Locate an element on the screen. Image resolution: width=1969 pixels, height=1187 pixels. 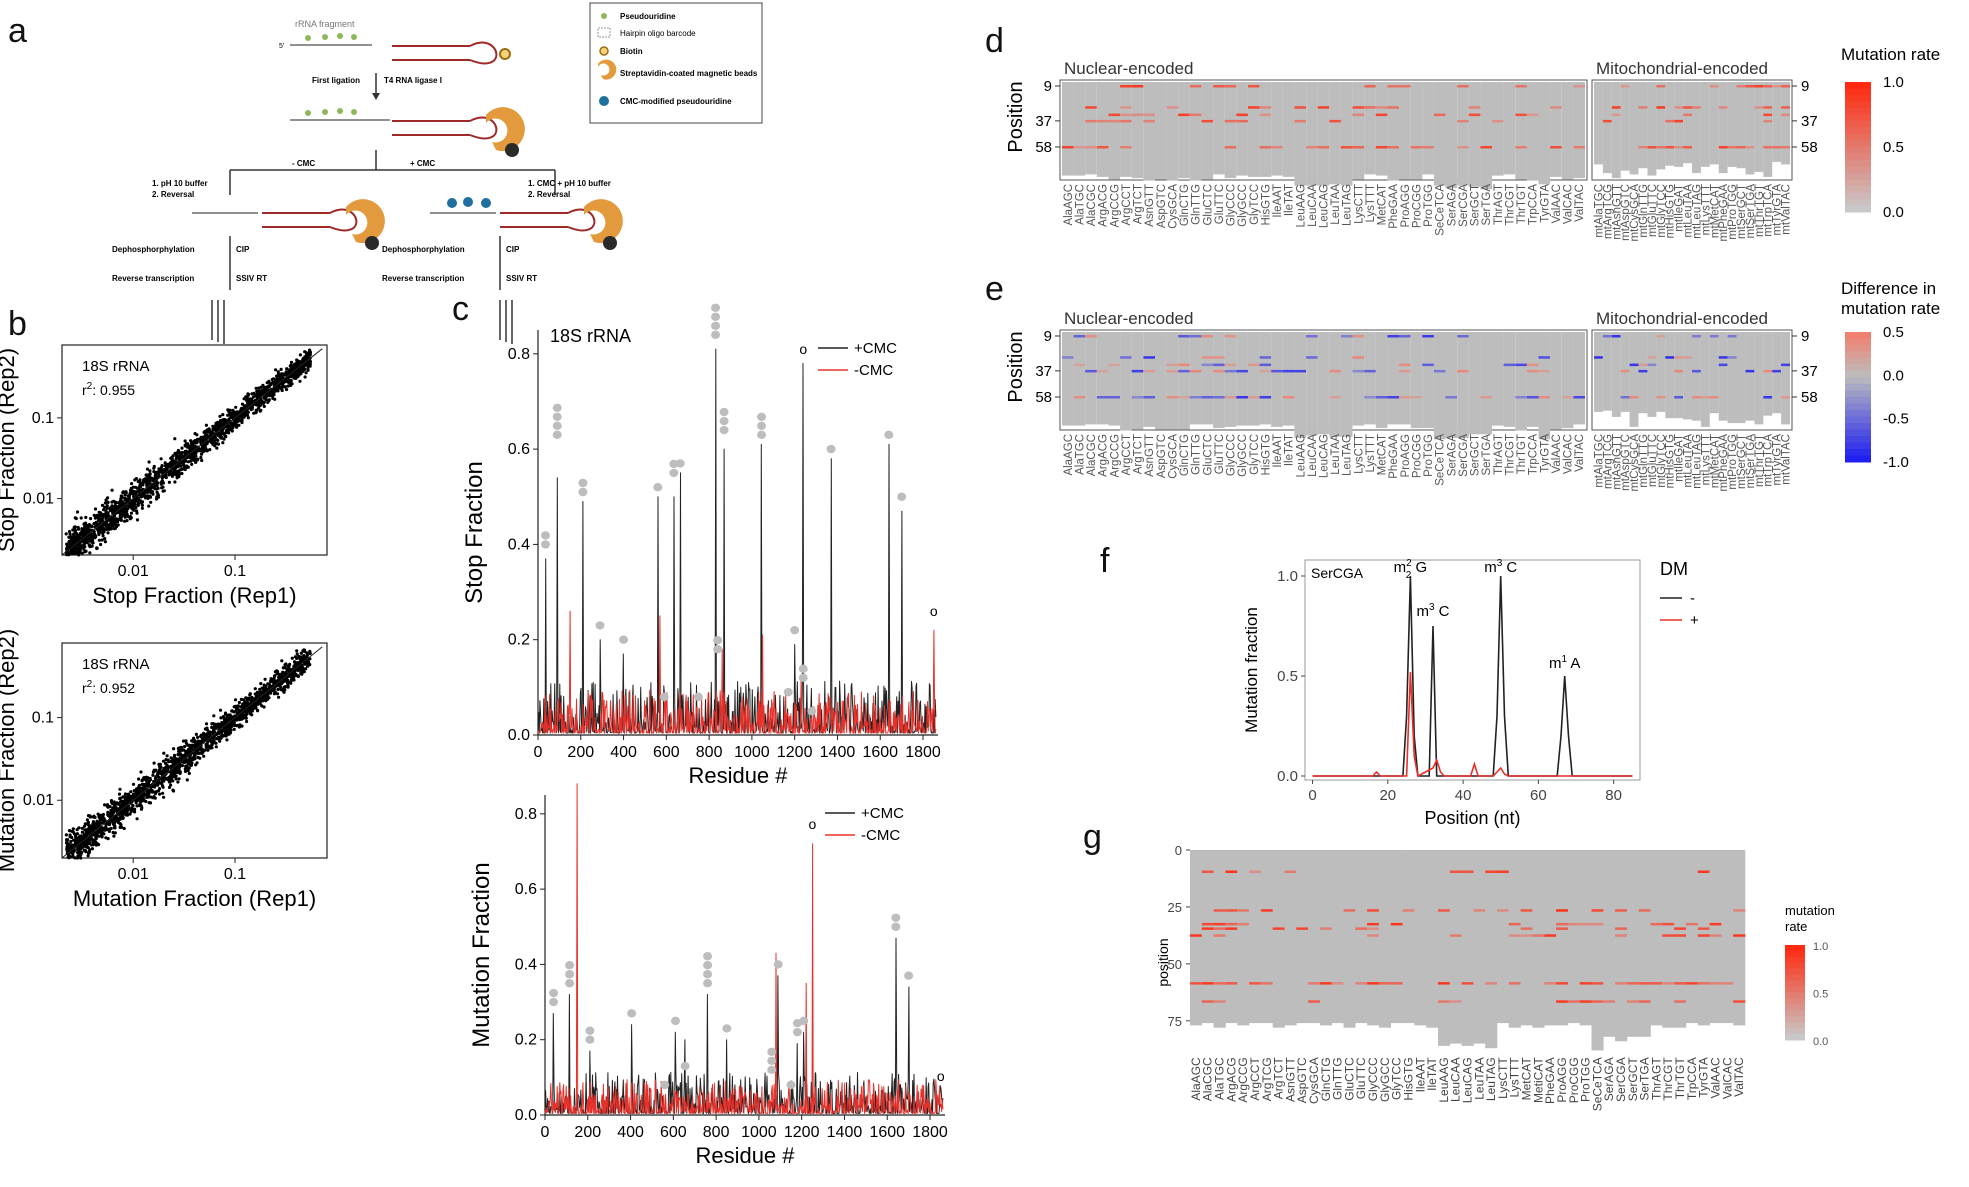
column-label: mtIleGAT is located at coordinates (1680, 208).